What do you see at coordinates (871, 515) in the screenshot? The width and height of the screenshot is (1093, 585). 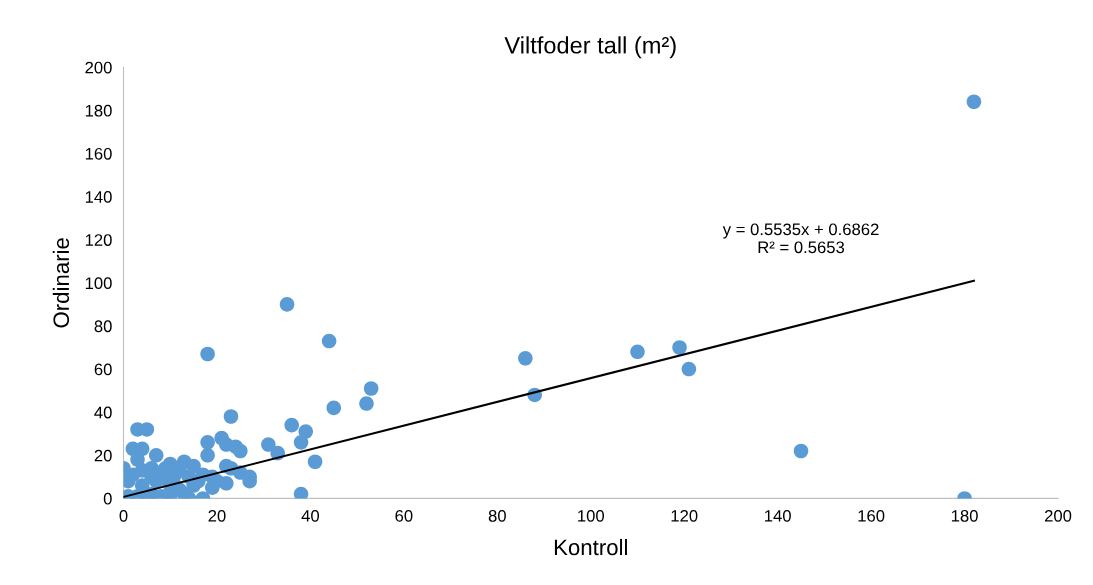 I see `x-tick-label: 160` at bounding box center [871, 515].